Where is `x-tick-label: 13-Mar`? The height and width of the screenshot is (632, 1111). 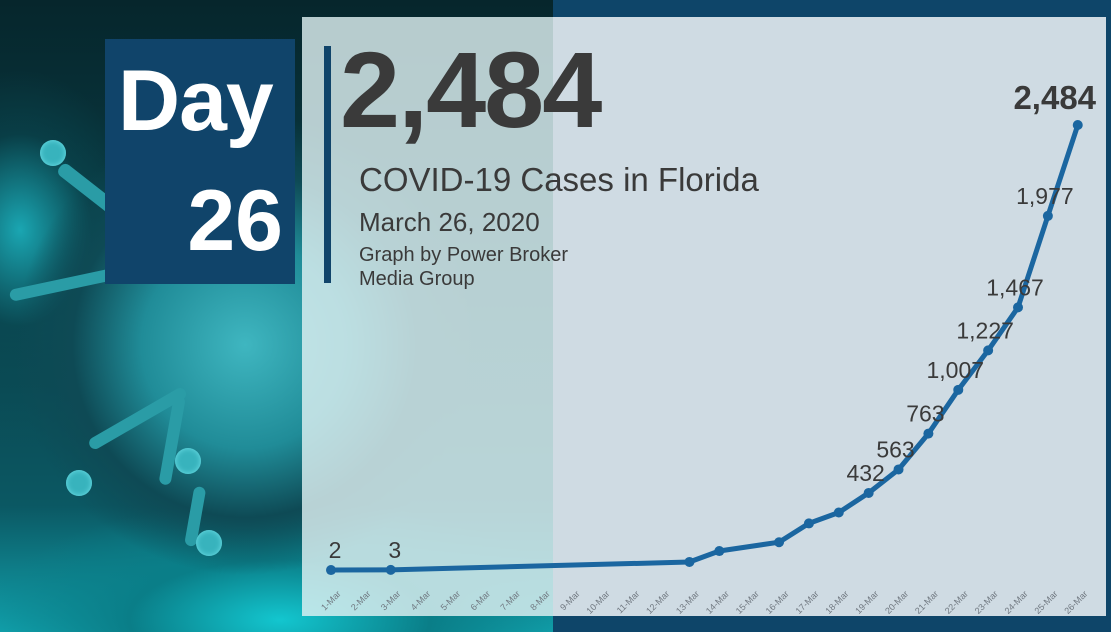
x-tick-label: 13-Mar is located at coordinates (687, 602).